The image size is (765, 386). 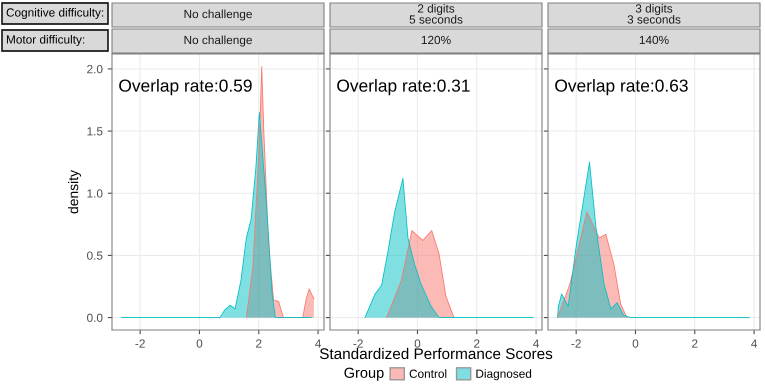 I want to click on annotation: Overlap rate:0.63, so click(x=621, y=87).